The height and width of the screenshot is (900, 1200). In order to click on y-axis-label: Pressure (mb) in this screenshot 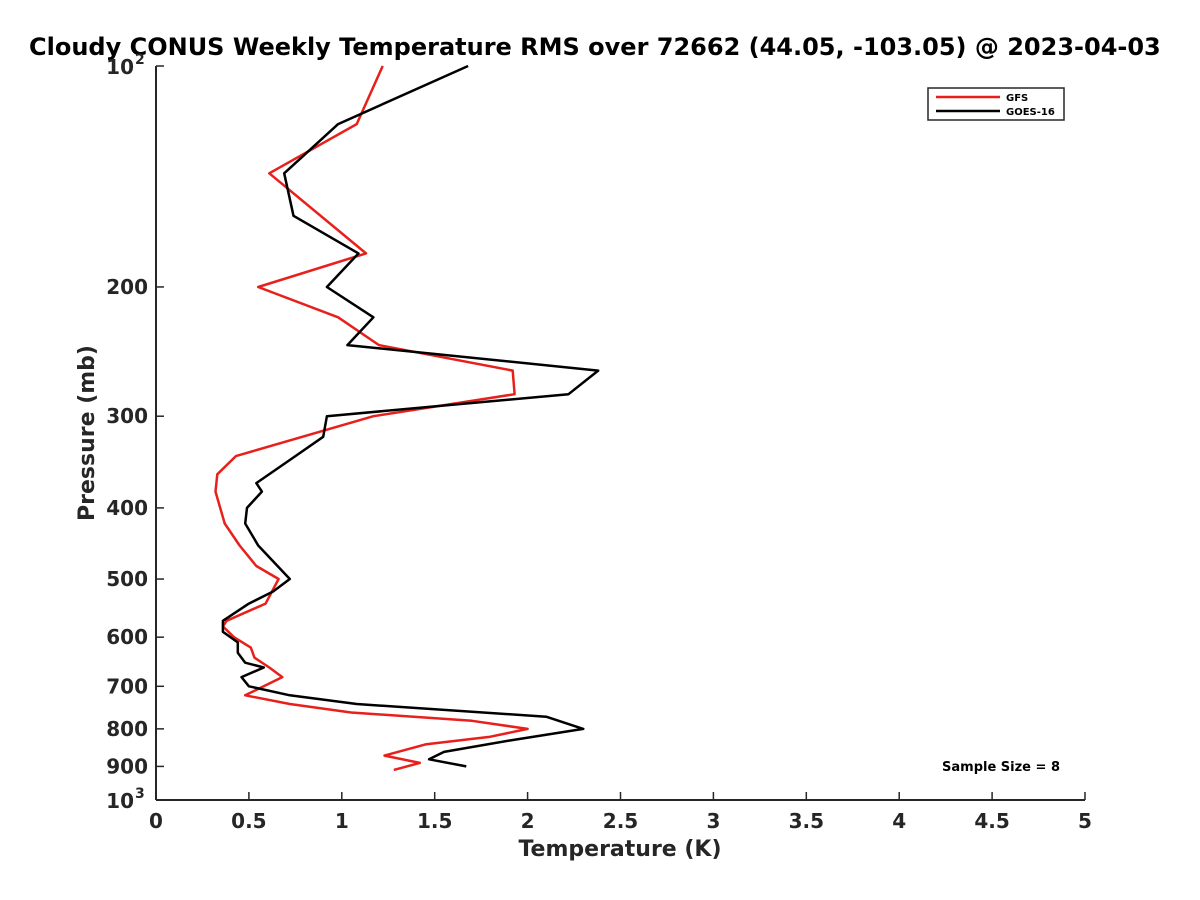, I will do `click(87, 433)`.